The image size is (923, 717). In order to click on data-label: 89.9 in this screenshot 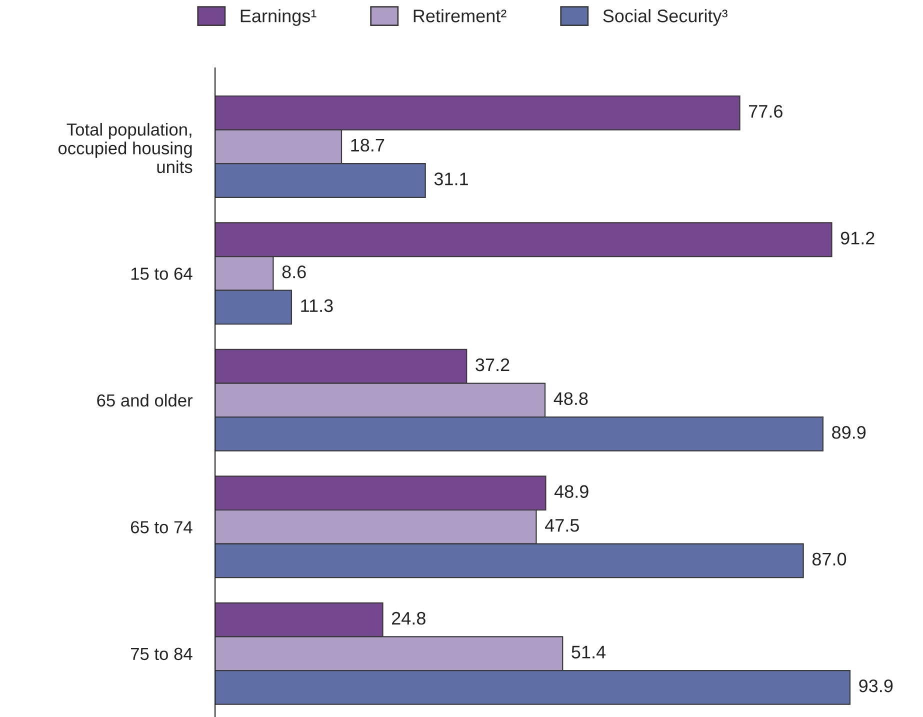, I will do `click(849, 432)`.